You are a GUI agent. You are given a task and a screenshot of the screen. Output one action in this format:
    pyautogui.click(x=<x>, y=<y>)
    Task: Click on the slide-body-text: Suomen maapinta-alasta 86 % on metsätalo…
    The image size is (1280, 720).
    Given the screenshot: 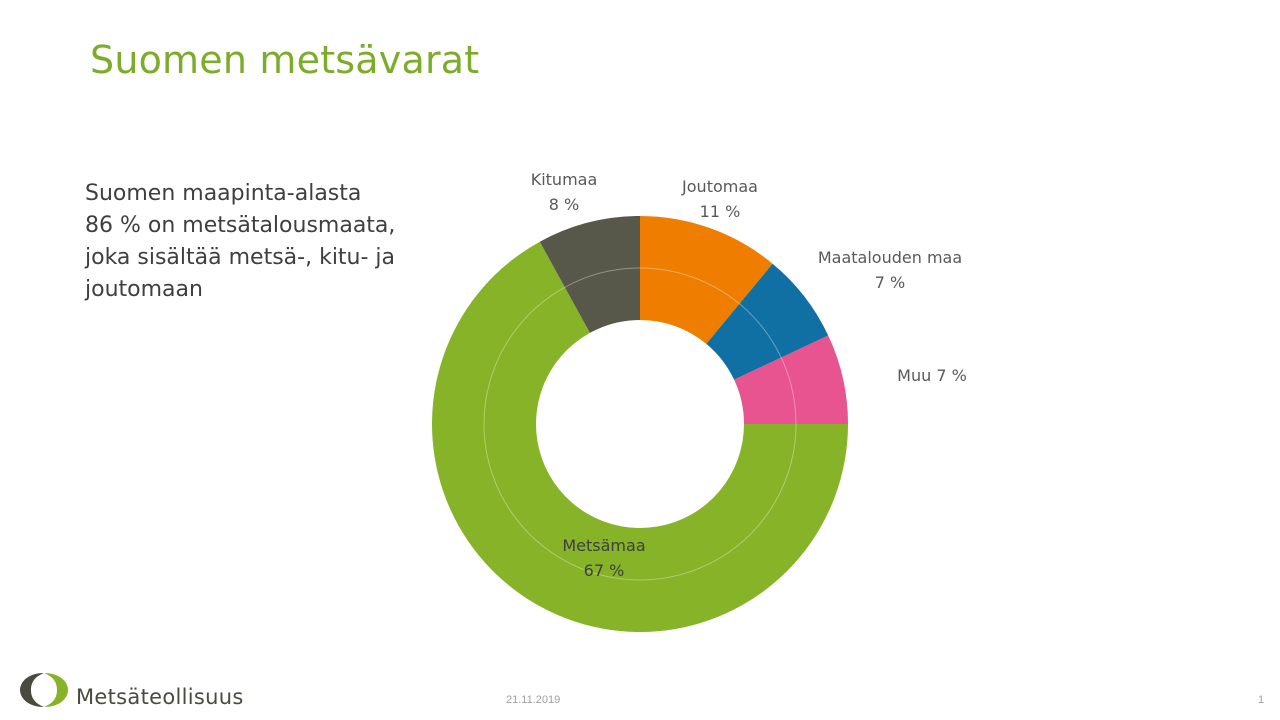 What is the action you would take?
    pyautogui.click(x=245, y=242)
    